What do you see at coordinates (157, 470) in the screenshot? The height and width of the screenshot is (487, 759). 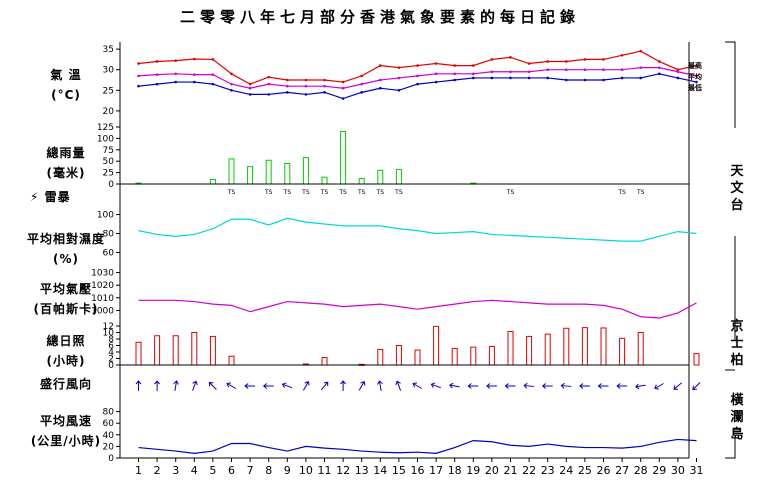 I see `x-tick-label: 2` at bounding box center [157, 470].